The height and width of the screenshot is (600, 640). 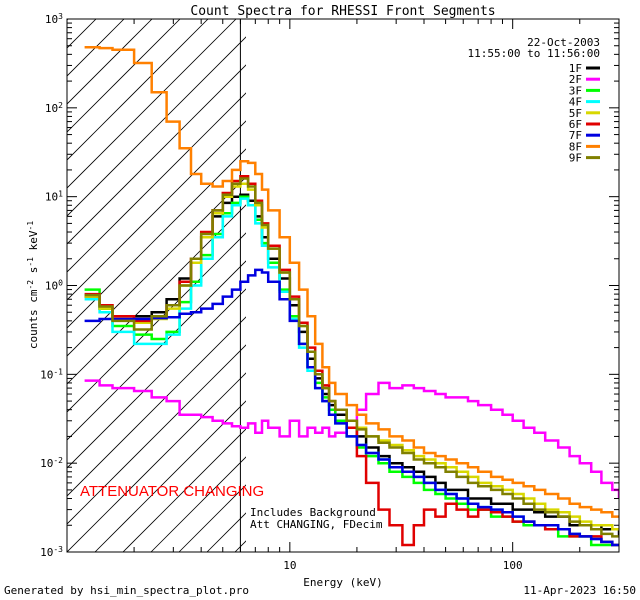 I want to click on background-note: Includes Background, so click(x=313, y=512).